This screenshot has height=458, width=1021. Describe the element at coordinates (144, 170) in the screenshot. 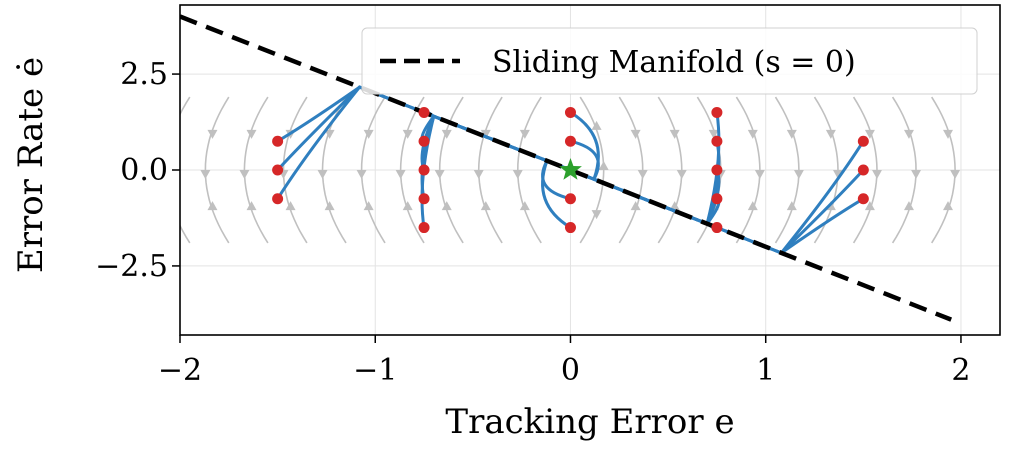

I see `y-tick-label: 0.0` at that location.